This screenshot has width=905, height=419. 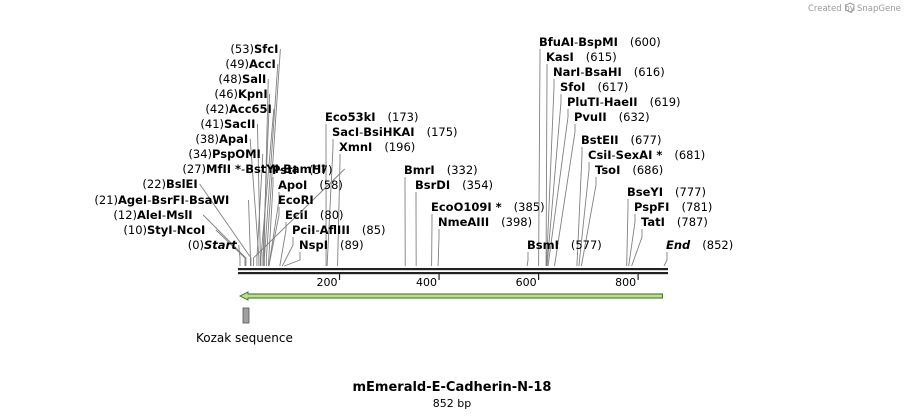 What do you see at coordinates (600, 42) in the screenshot?
I see `site-bfuai-bspmi: BfuAI - BspMI (600)` at bounding box center [600, 42].